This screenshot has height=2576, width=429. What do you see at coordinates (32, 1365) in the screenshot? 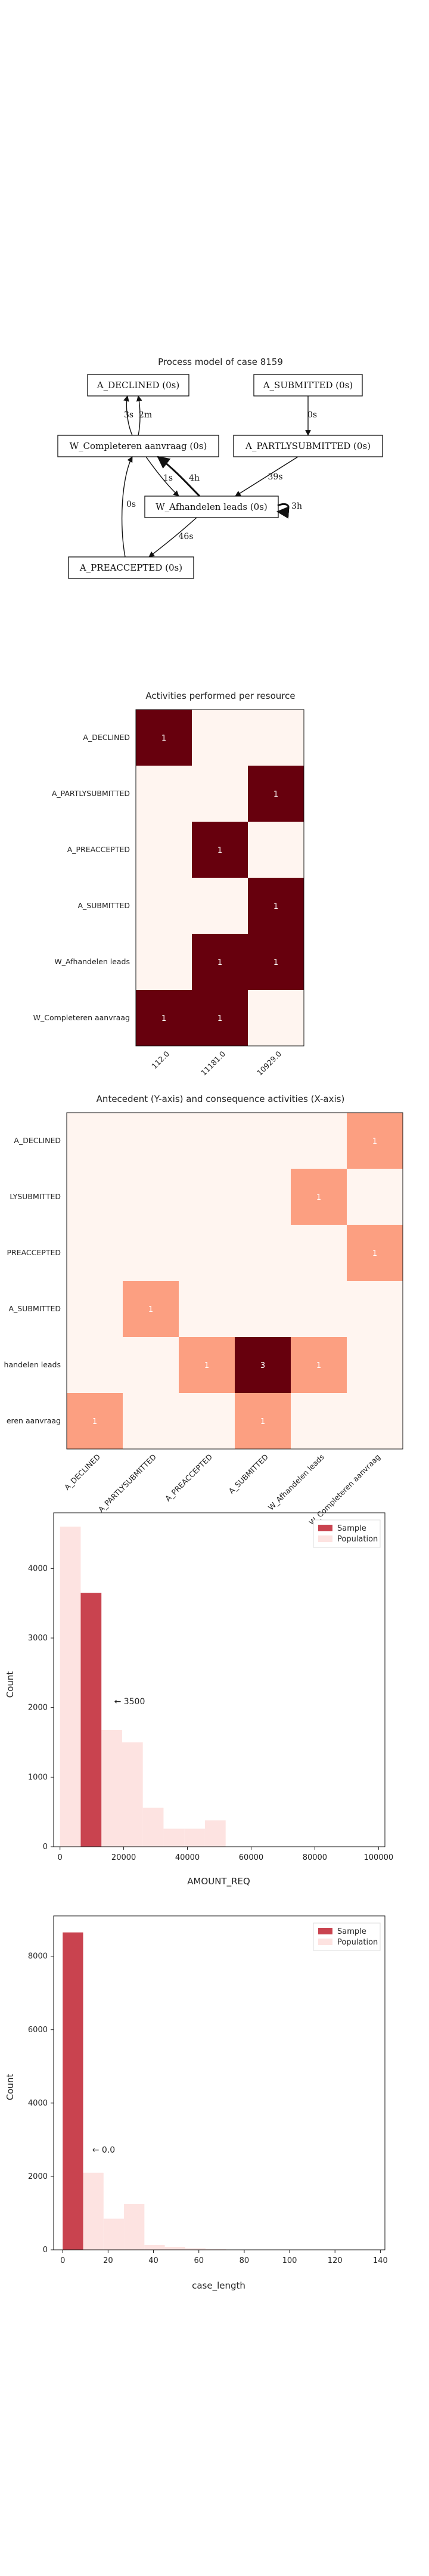
I see `transition-heatmap-y-tick: handelen leads` at bounding box center [32, 1365].